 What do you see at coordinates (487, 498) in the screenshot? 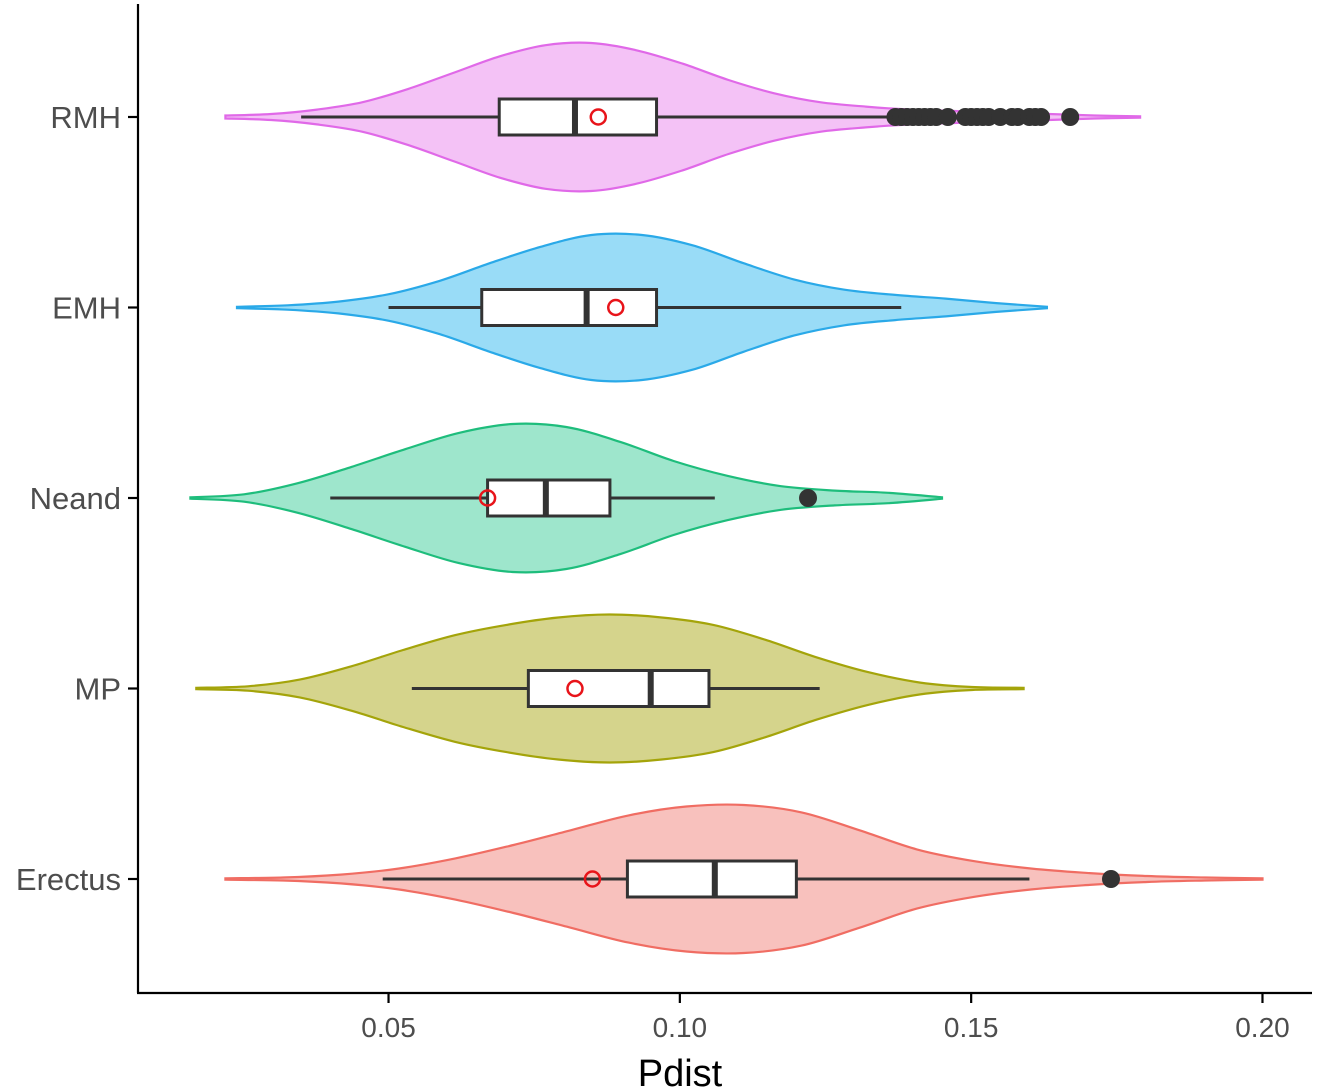
I see `mean-marker-neand` at bounding box center [487, 498].